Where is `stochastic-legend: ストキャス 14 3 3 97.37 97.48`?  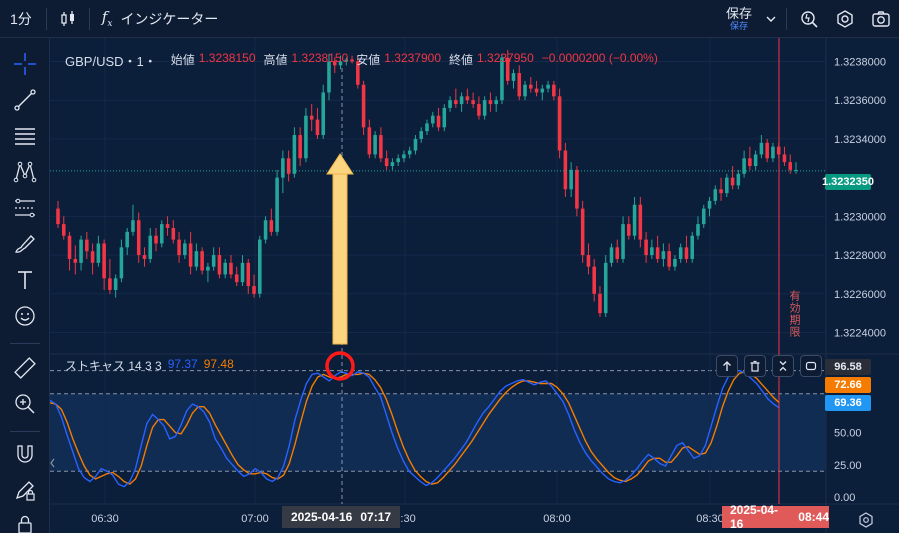
stochastic-legend: ストキャス 14 3 3 97.37 97.48 is located at coordinates (149, 365).